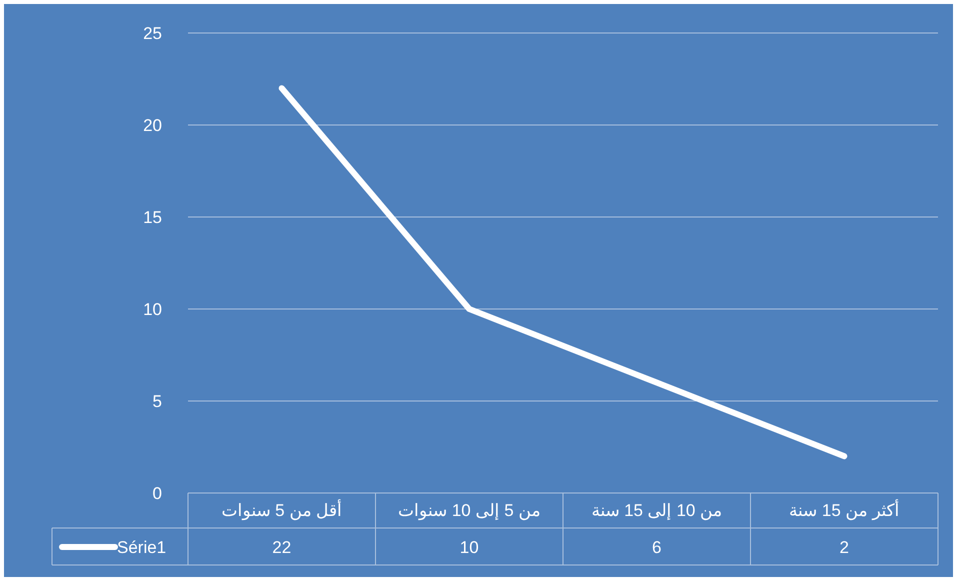  Describe the element at coordinates (141, 547) in the screenshot. I see `legend-label: Série1` at that location.